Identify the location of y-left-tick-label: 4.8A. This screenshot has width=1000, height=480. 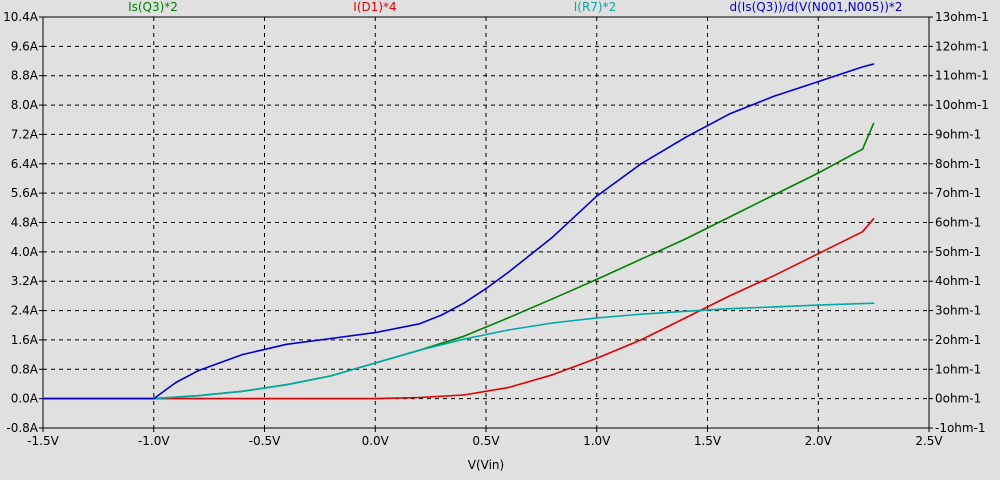
(25, 223).